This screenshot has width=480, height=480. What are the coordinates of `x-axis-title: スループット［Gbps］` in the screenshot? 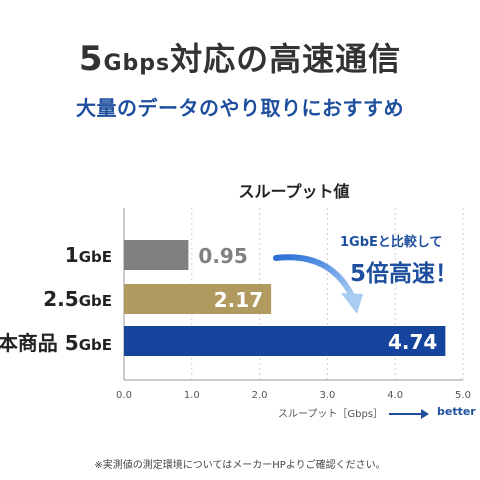 It's located at (331, 414).